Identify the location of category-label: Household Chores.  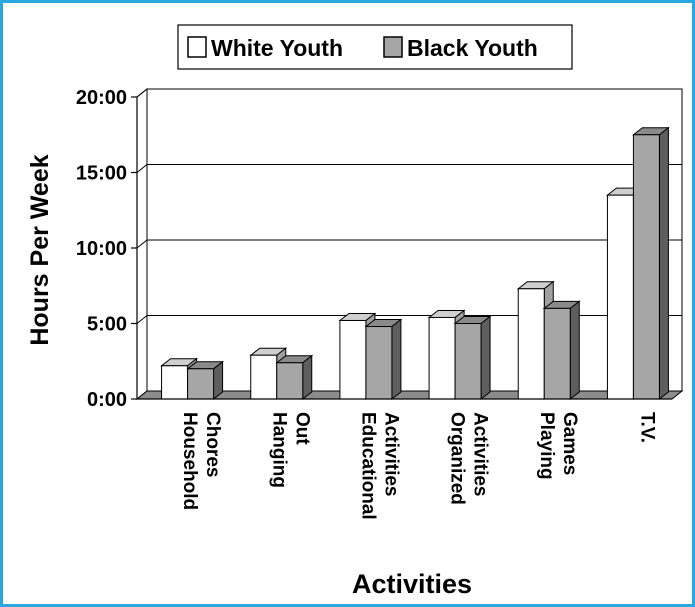
(201, 461).